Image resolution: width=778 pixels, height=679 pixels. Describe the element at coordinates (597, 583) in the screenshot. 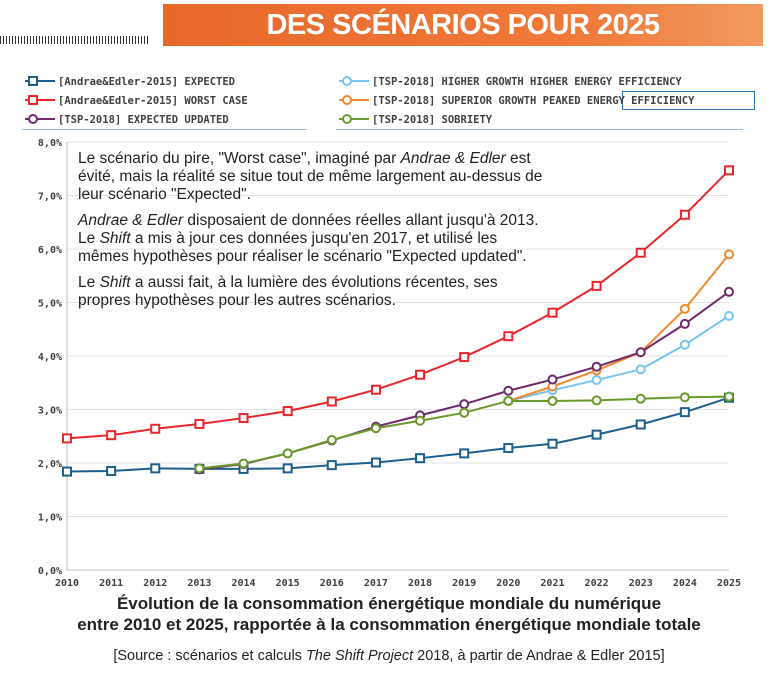

I see `x-tick-label: 2022` at that location.